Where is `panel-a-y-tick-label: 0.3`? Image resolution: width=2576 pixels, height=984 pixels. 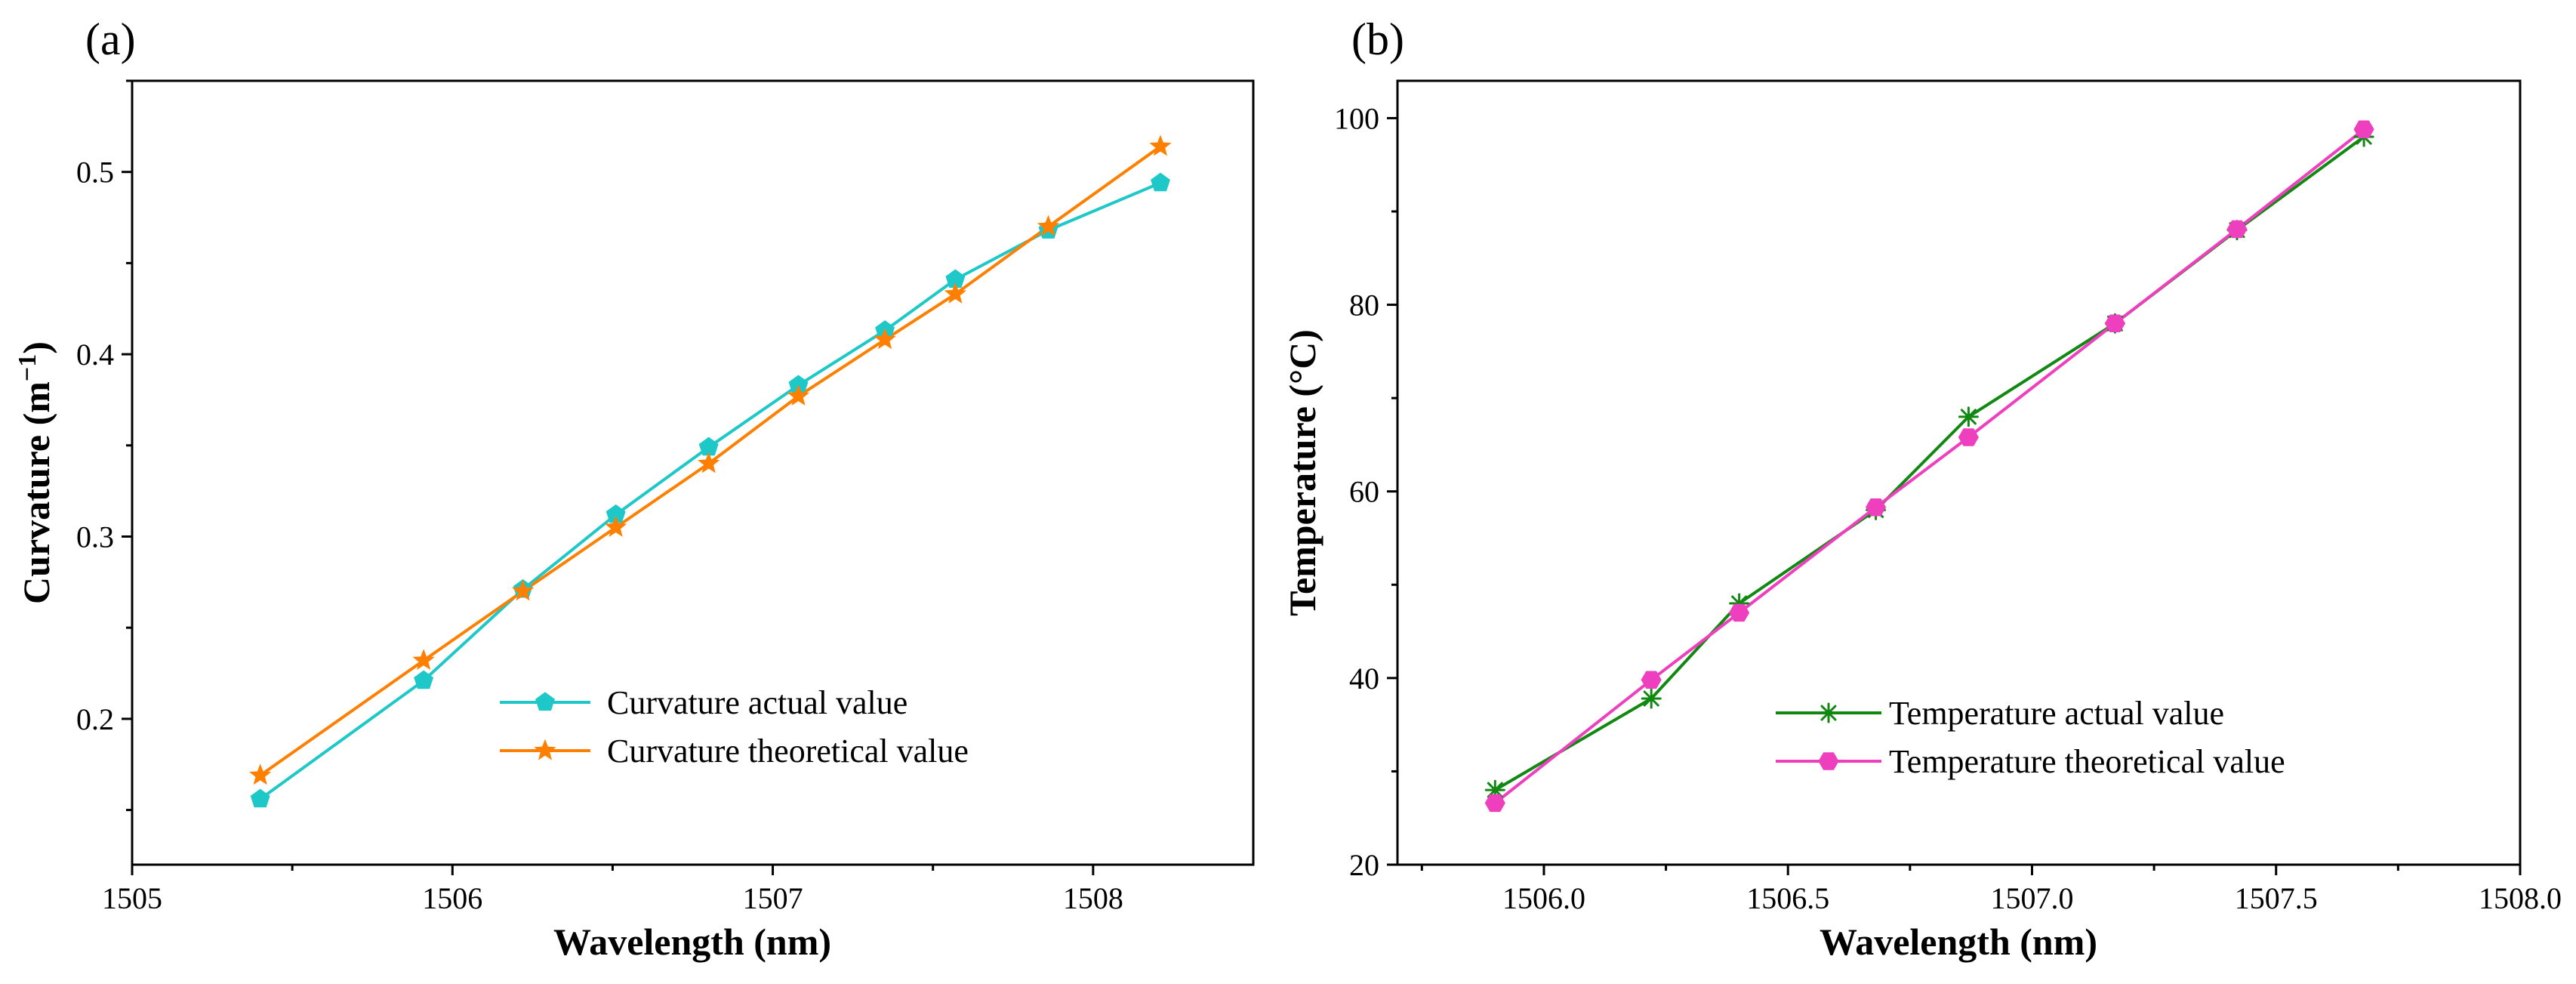
panel-a-y-tick-label: 0.3 is located at coordinates (95, 537).